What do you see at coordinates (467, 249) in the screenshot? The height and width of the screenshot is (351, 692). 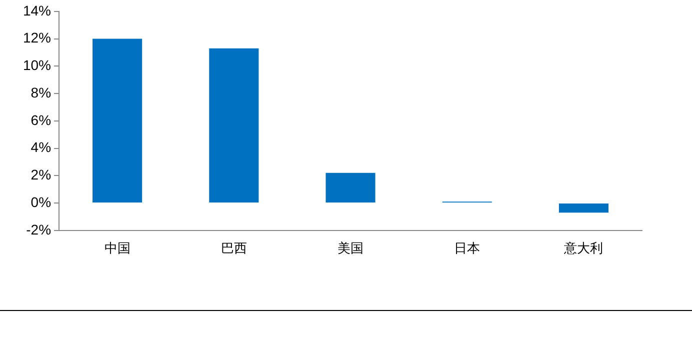 I see `x-tick-label: 日本` at bounding box center [467, 249].